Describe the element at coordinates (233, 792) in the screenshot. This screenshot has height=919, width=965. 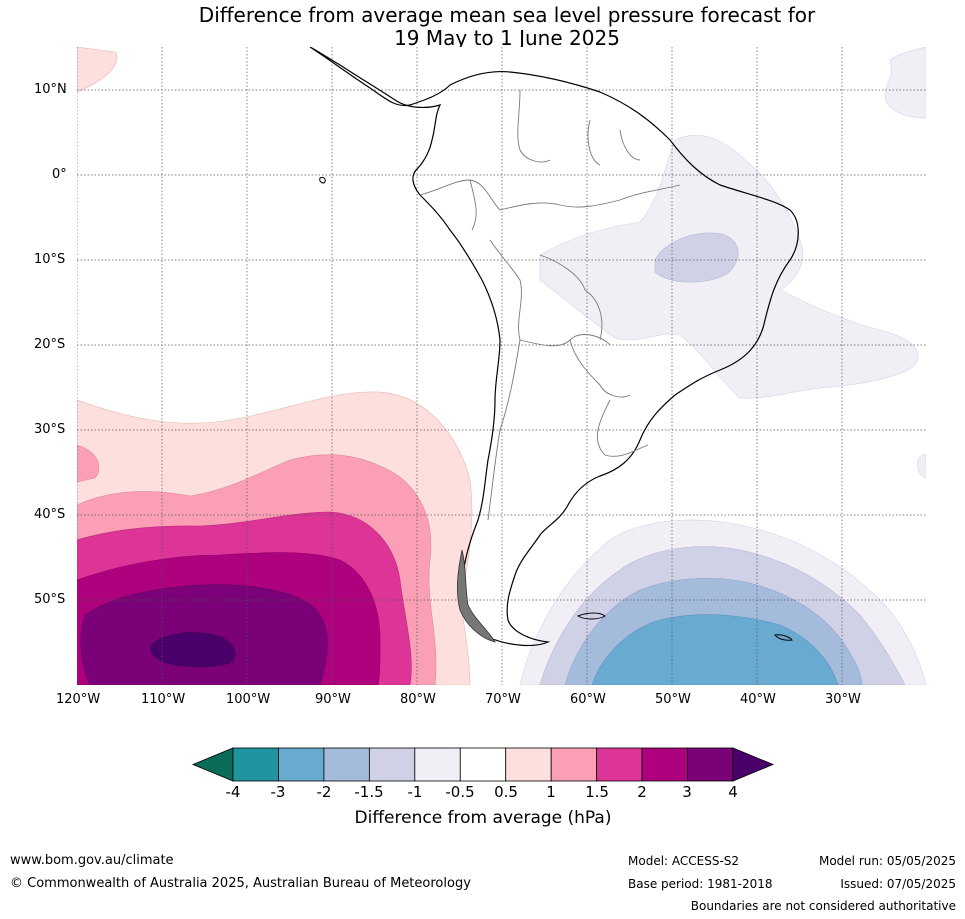
I see `colorbar-tick: -4` at that location.